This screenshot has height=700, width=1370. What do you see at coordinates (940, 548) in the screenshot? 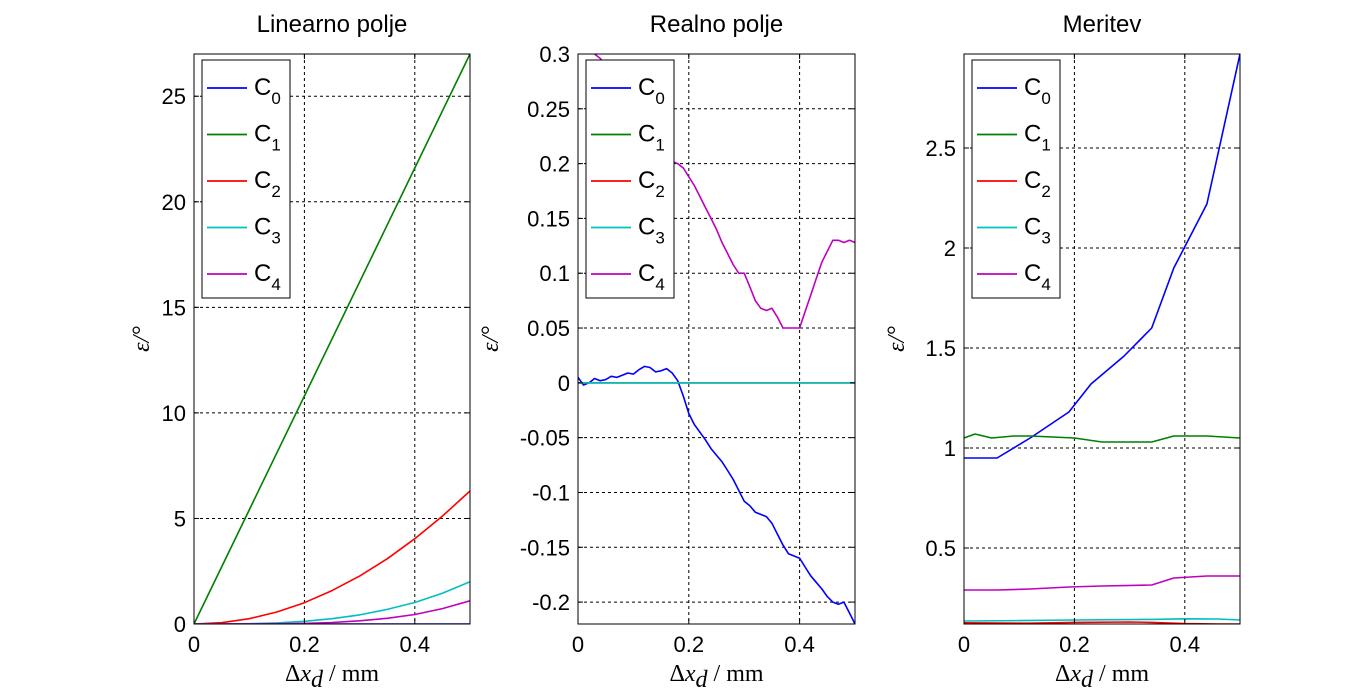
I see `y-tick-label: 0.5` at bounding box center [940, 548].